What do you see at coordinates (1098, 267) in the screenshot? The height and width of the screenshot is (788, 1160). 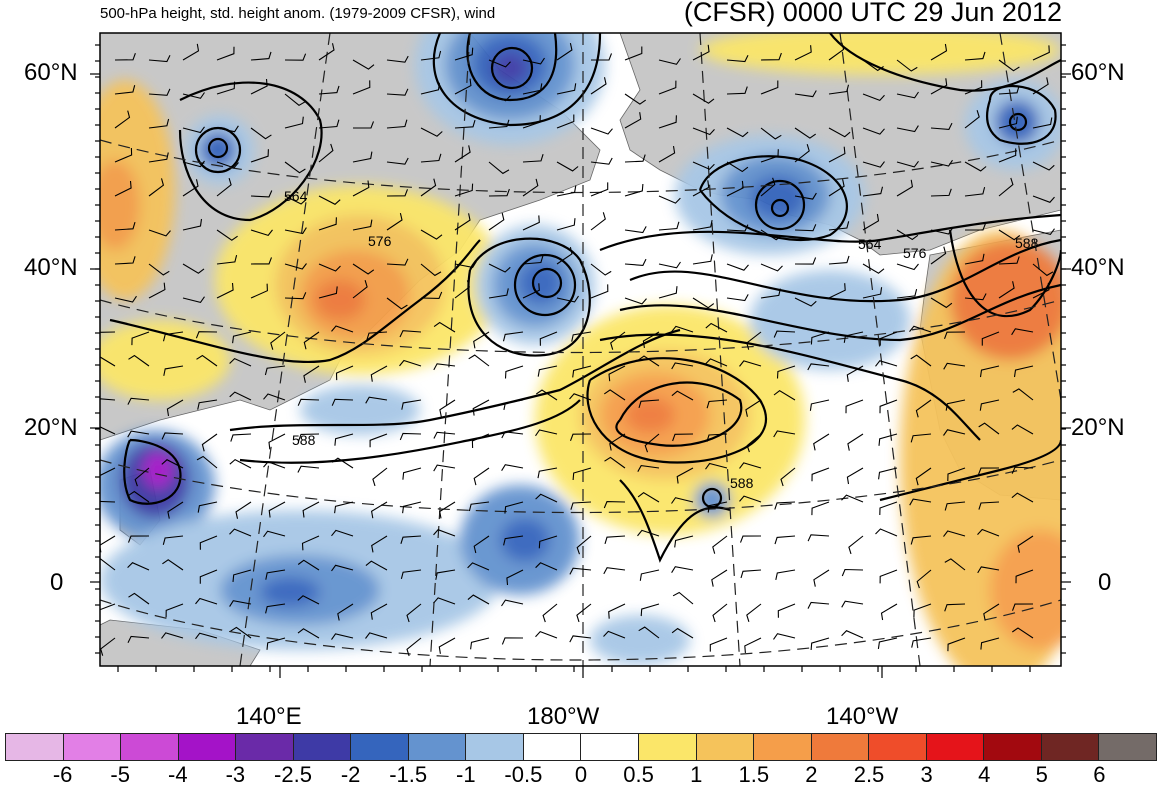 I see `lat-label-right: 40°N` at bounding box center [1098, 267].